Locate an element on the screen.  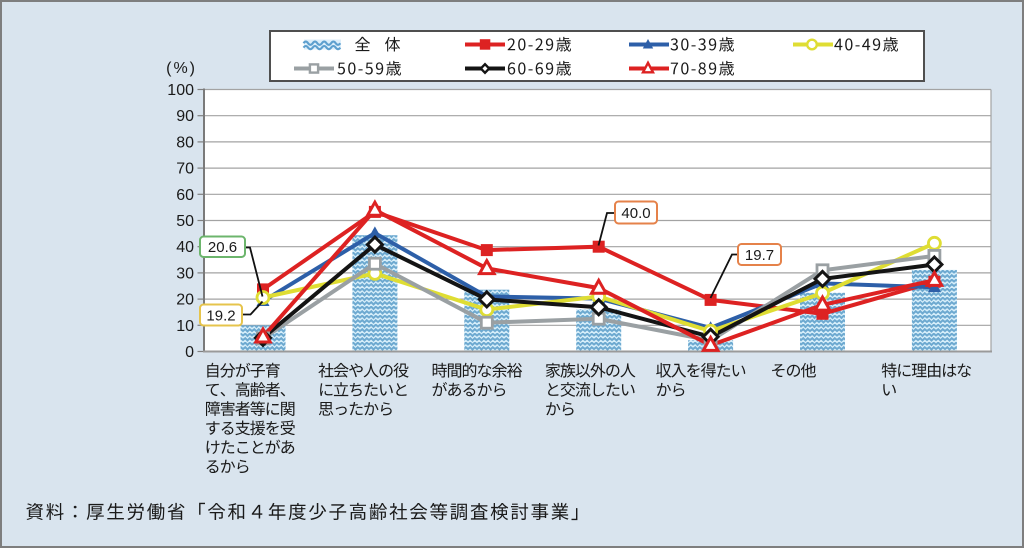
svg-text: 90 is located at coordinates (185, 116).